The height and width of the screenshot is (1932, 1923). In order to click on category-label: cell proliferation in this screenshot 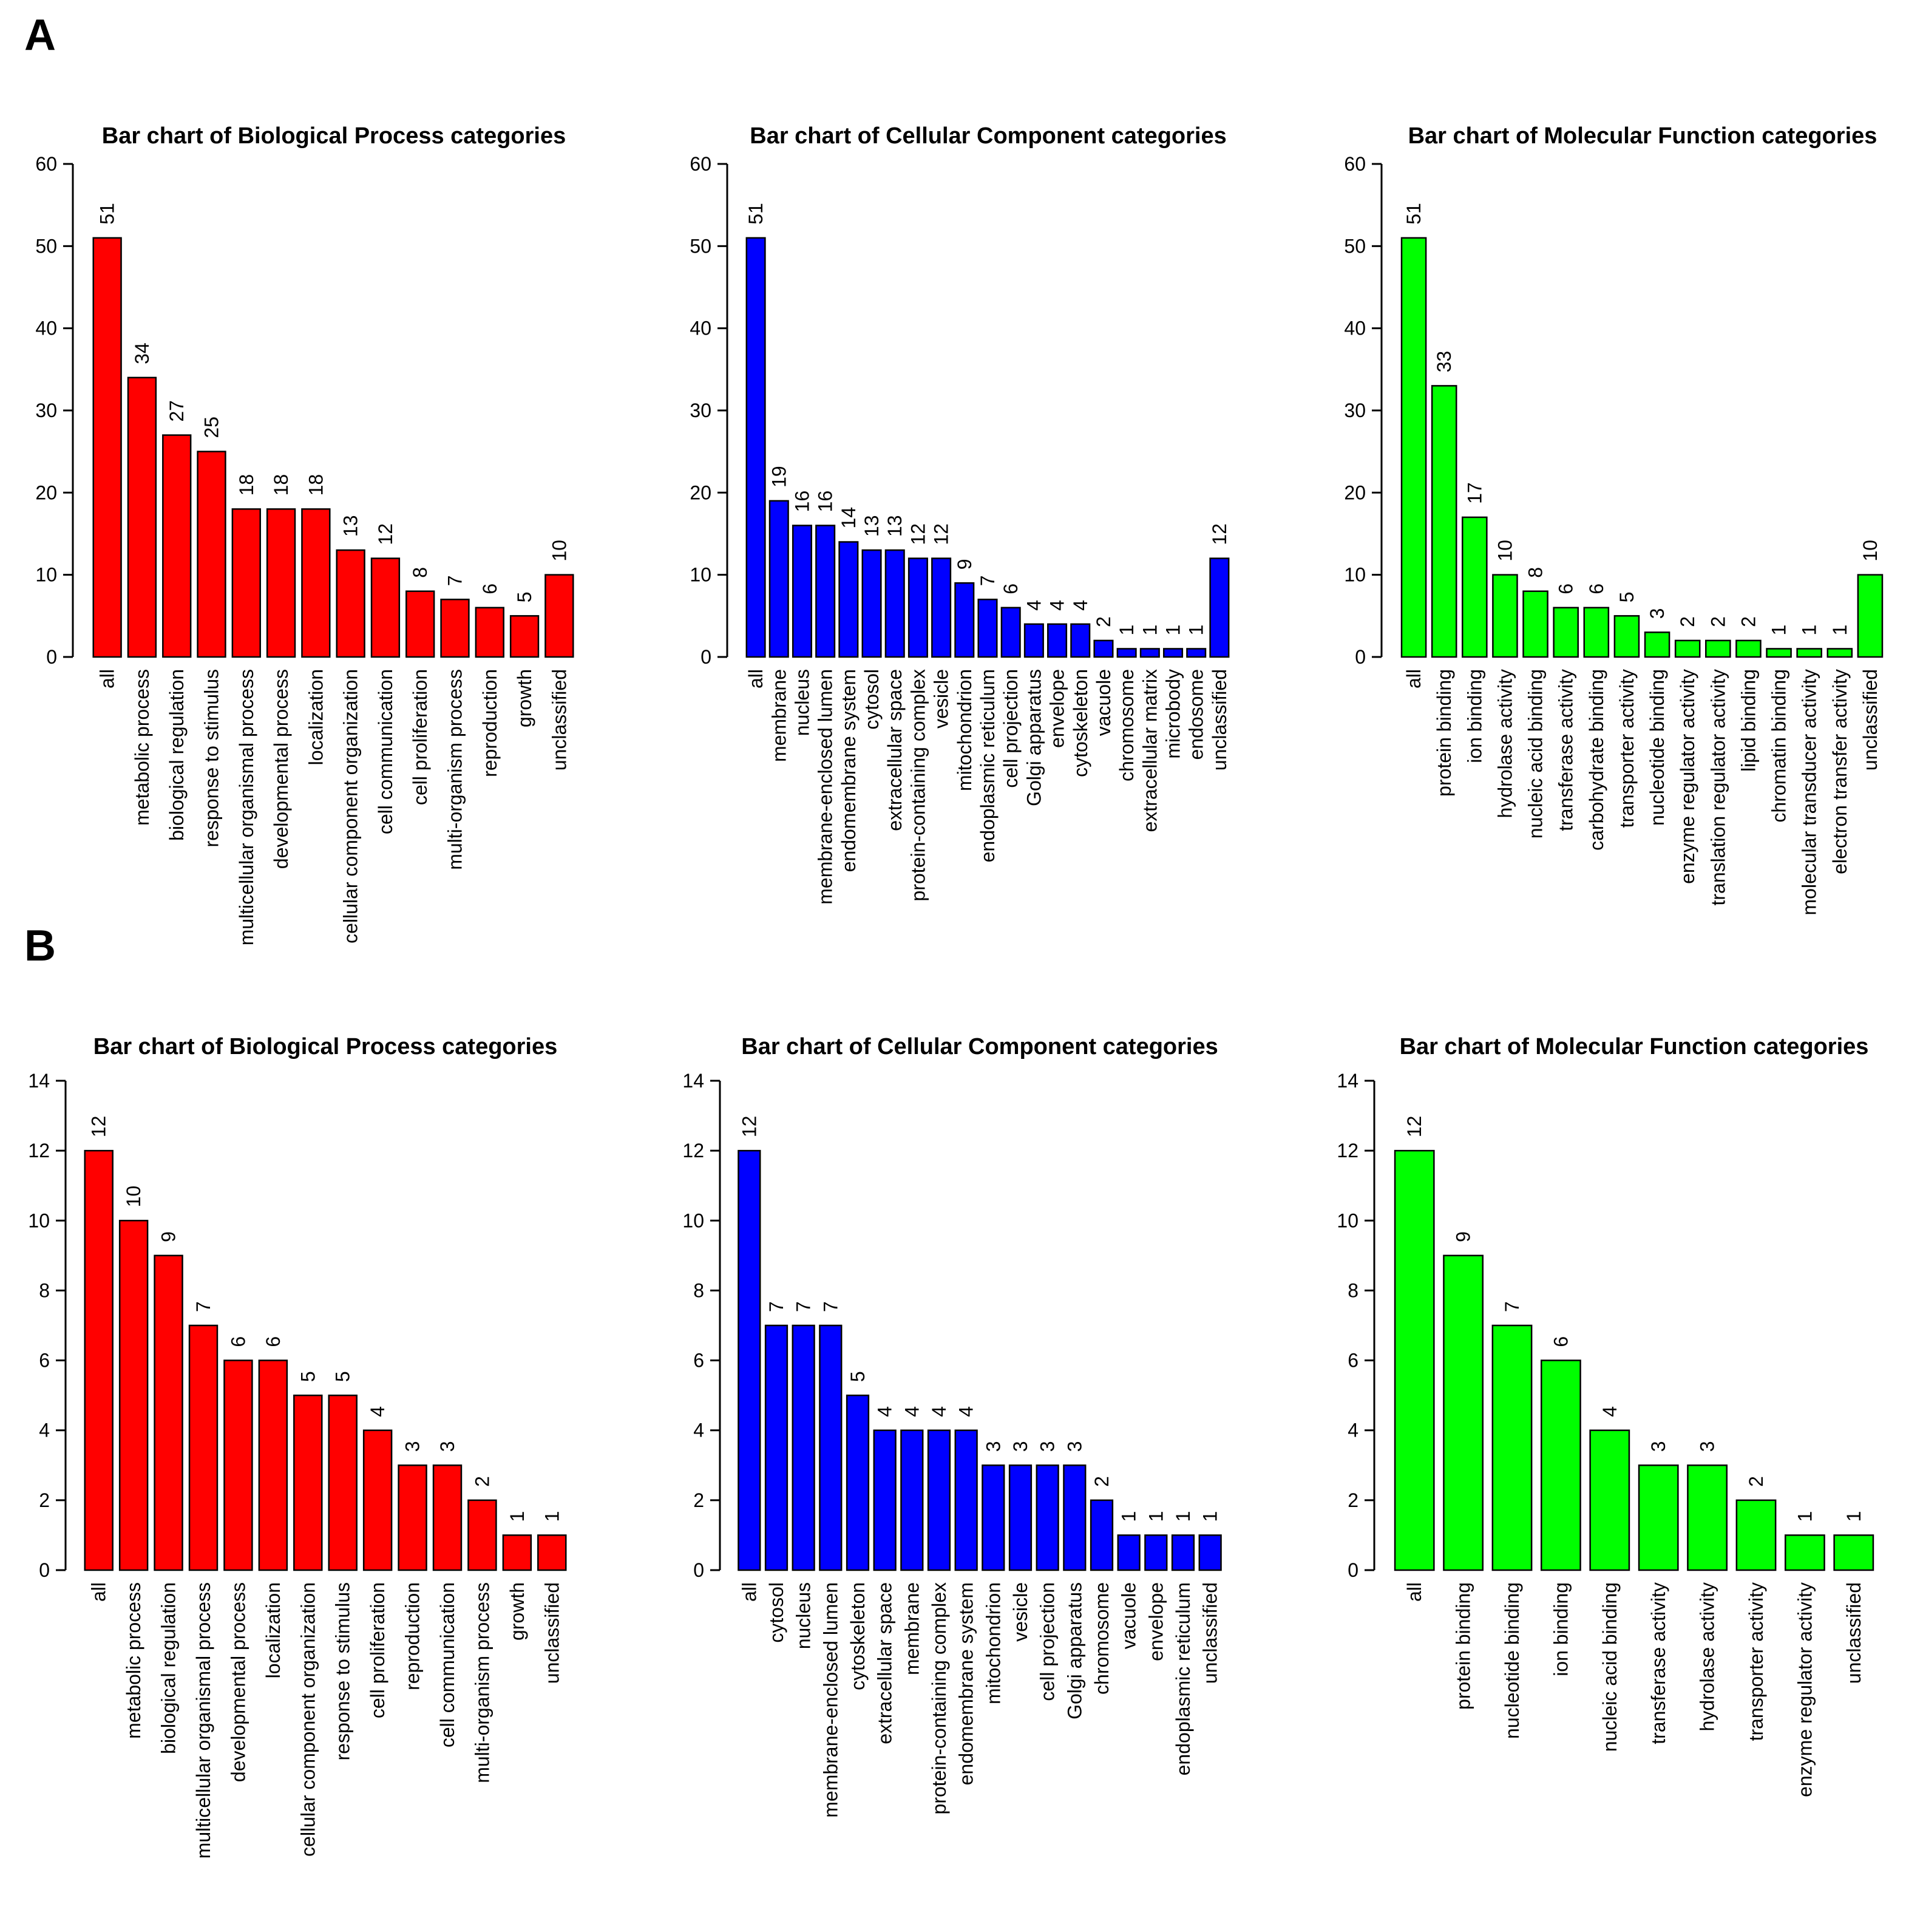, I will do `click(377, 1650)`.